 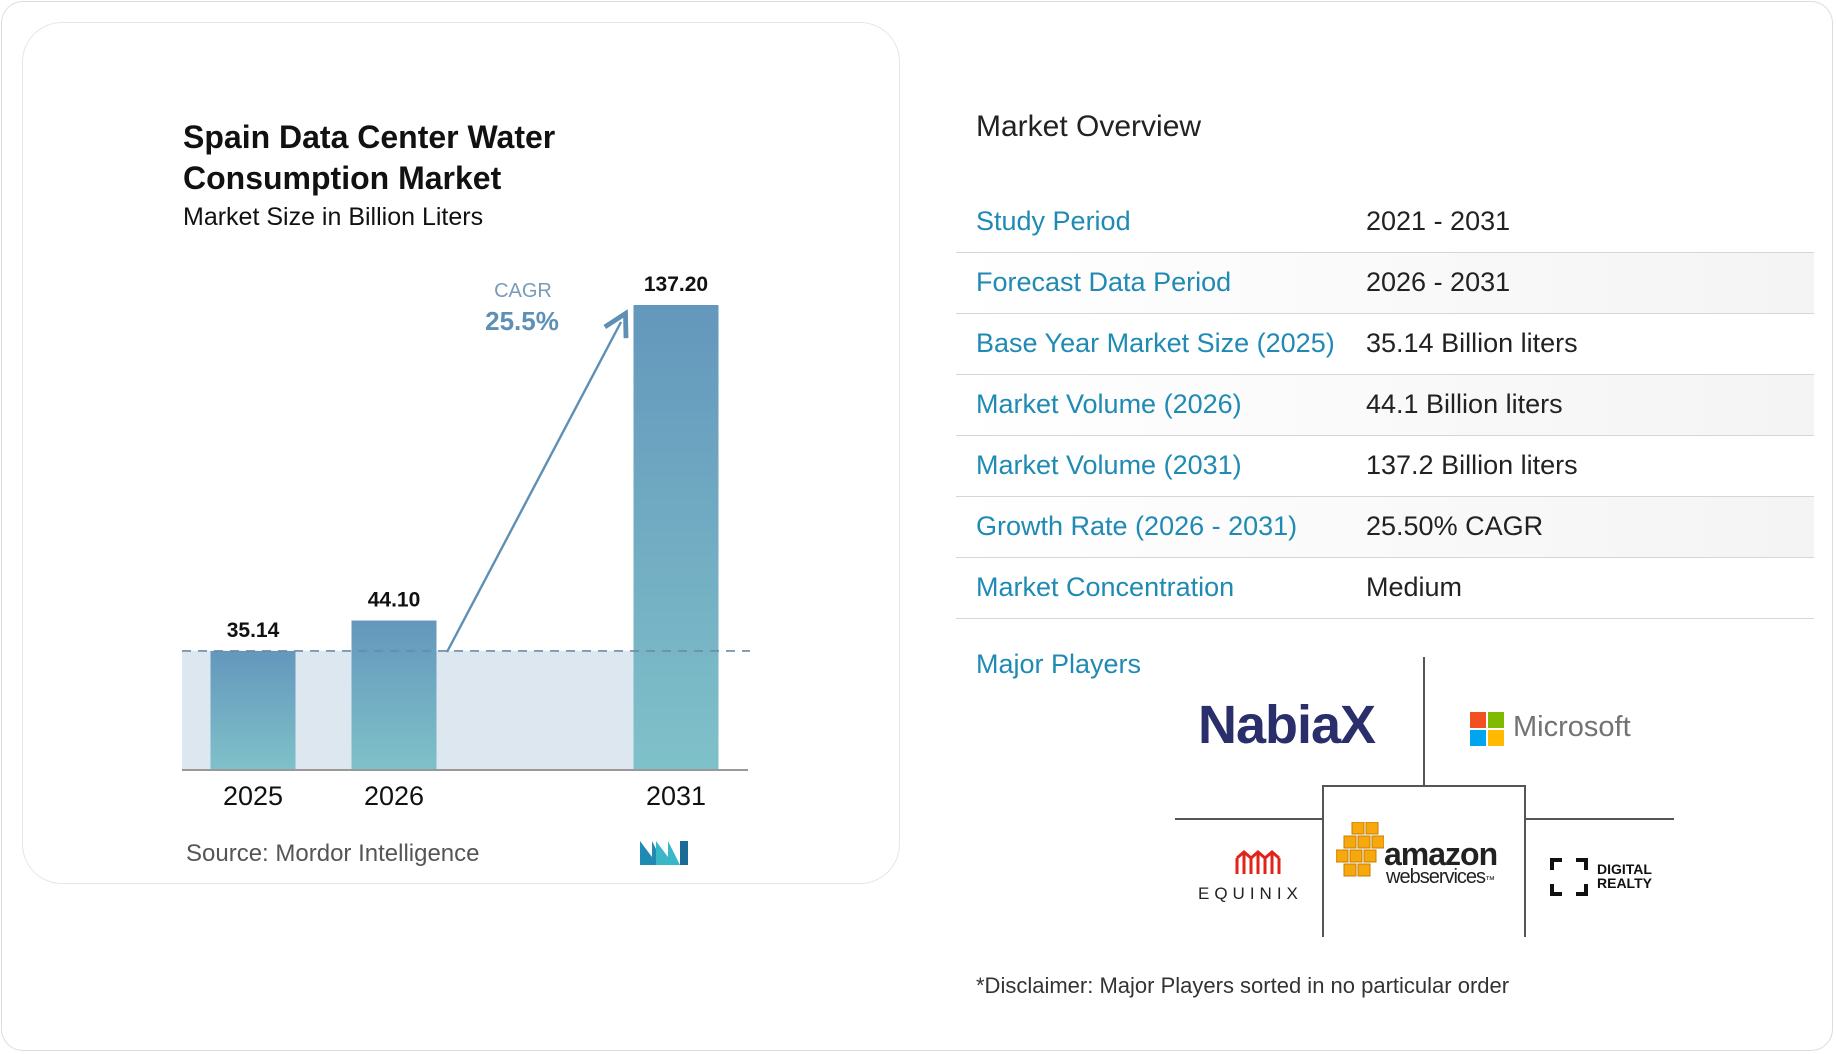 What do you see at coordinates (1624, 883) in the screenshot?
I see `digital-realty-wordmark-2: REALTY` at bounding box center [1624, 883].